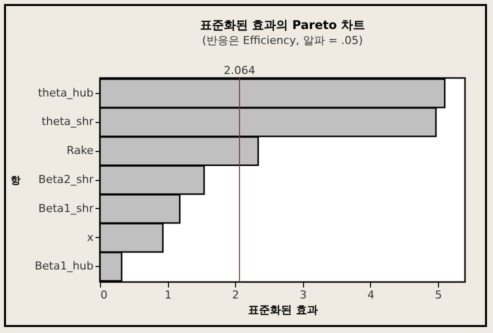 The image size is (493, 333). What do you see at coordinates (283, 25) in the screenshot?
I see `chart-title: 표준화된 효과의 Pareto 차트` at bounding box center [283, 25].